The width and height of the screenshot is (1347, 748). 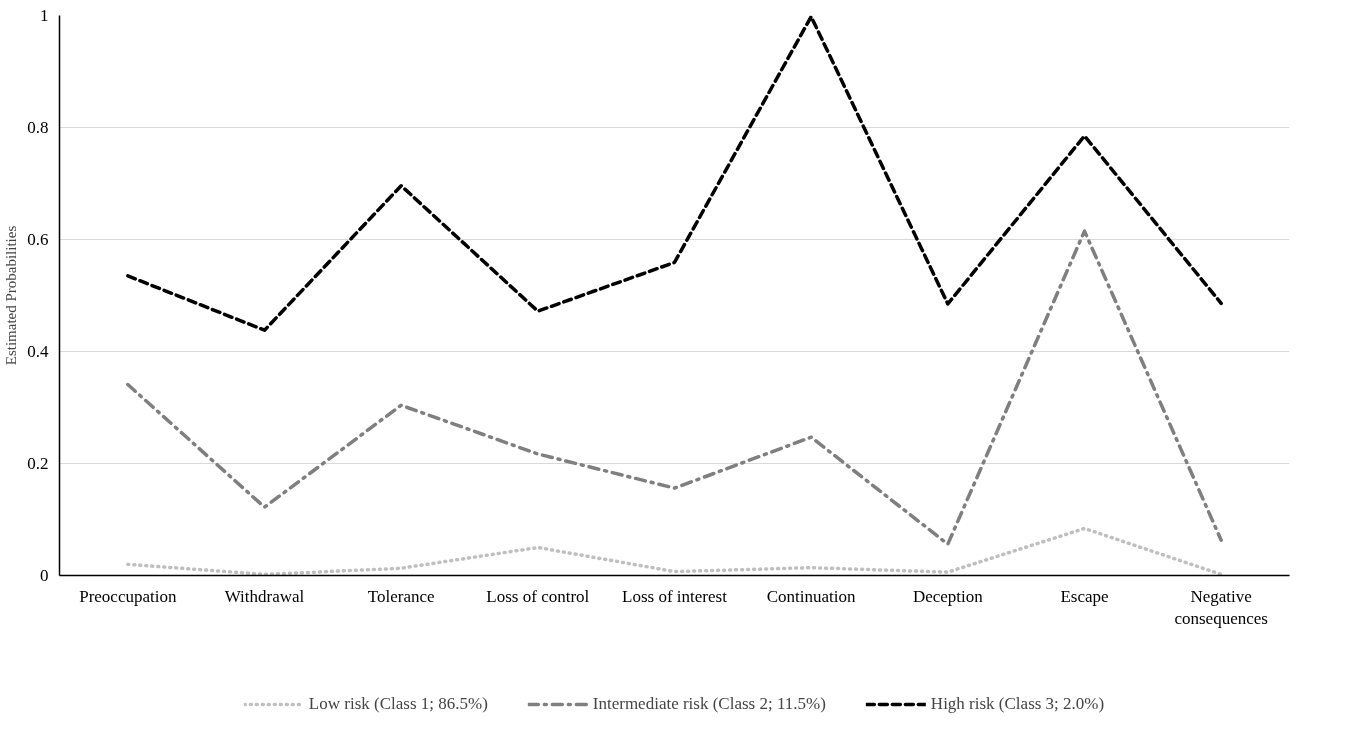 I want to click on x-tick-label: Continuation, so click(x=811, y=596).